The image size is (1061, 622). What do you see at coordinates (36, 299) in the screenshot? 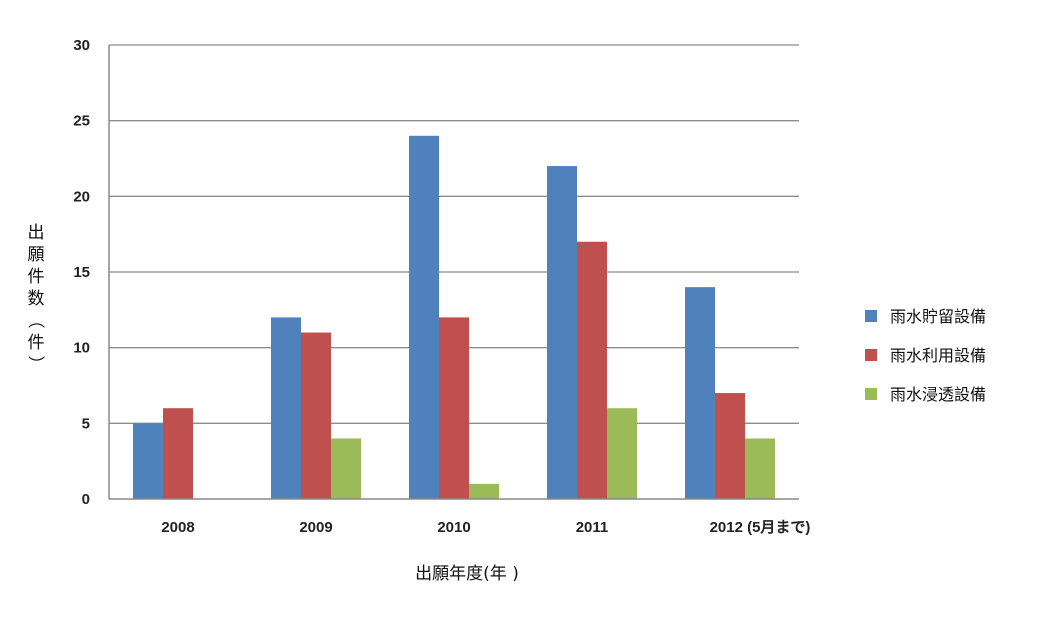
I see `y-axis-title-char: 数` at bounding box center [36, 299].